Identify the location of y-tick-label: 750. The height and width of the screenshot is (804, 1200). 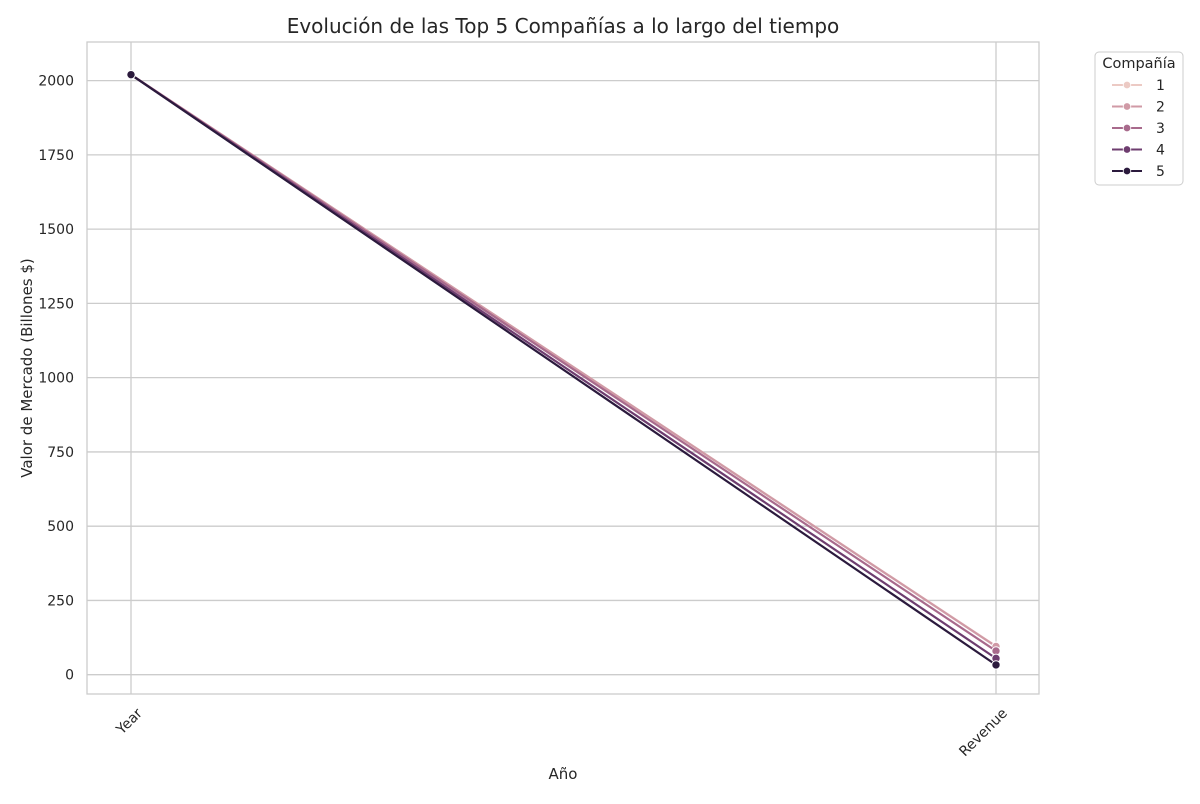
(60, 453).